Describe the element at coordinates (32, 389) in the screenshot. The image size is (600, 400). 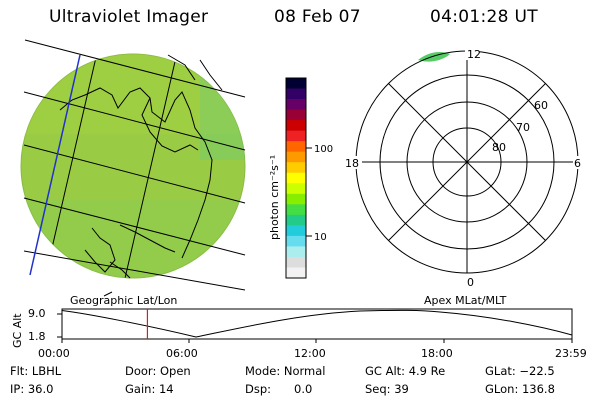
I see `info-ip: IP: 36.0` at that location.